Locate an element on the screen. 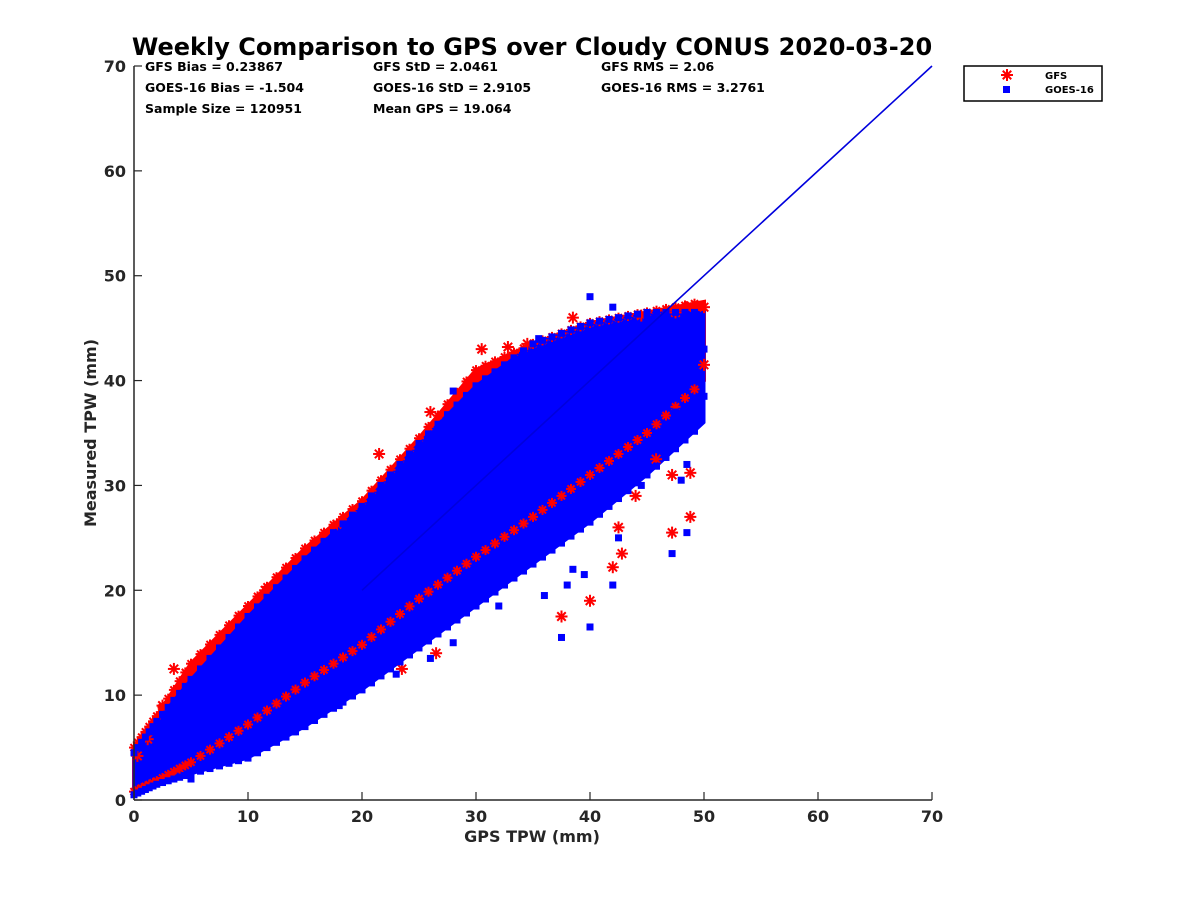  legend: GFS GOES-16 is located at coordinates (1033, 83).